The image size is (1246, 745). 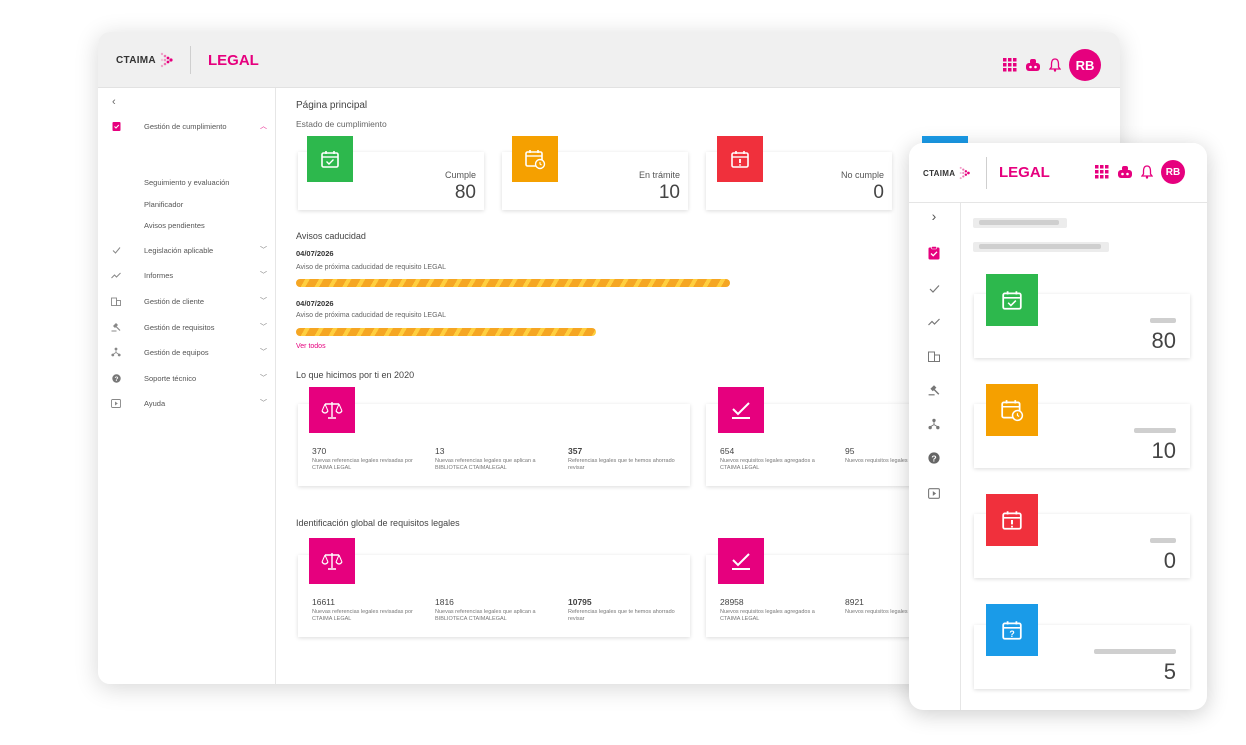 What do you see at coordinates (315, 303) in the screenshot?
I see `aviso-date: 04/07/2026` at bounding box center [315, 303].